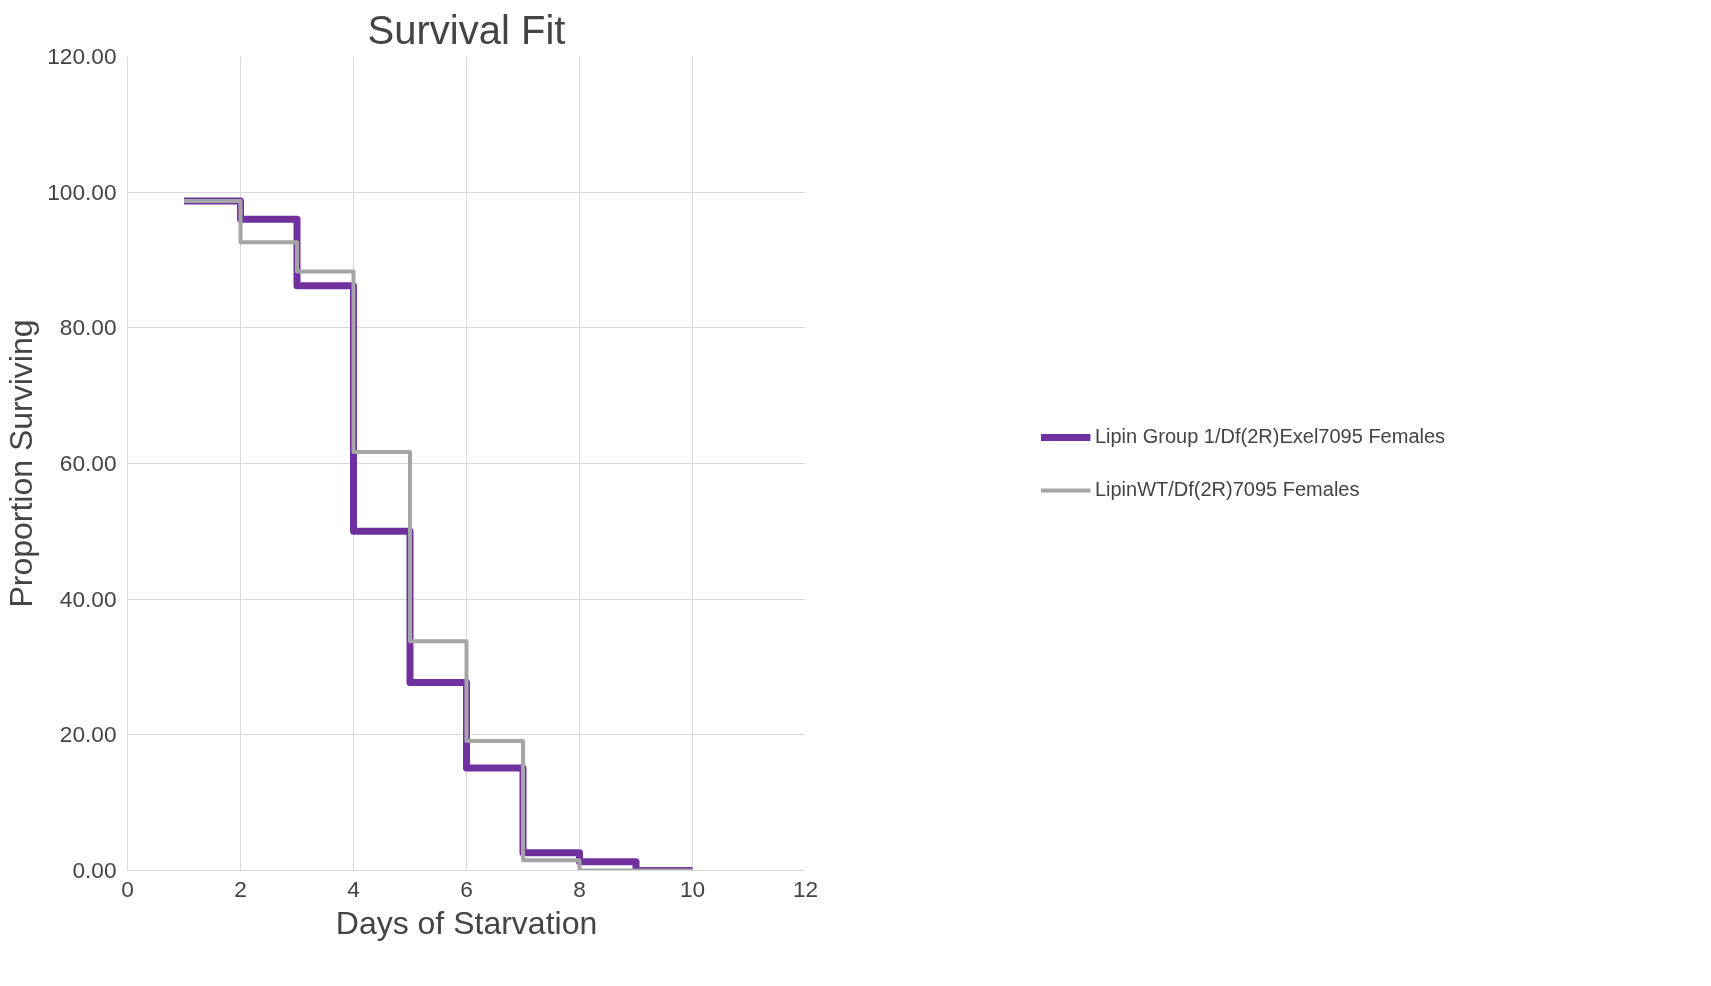  I want to click on x-axis-title: Days of Starvation, so click(466, 922).